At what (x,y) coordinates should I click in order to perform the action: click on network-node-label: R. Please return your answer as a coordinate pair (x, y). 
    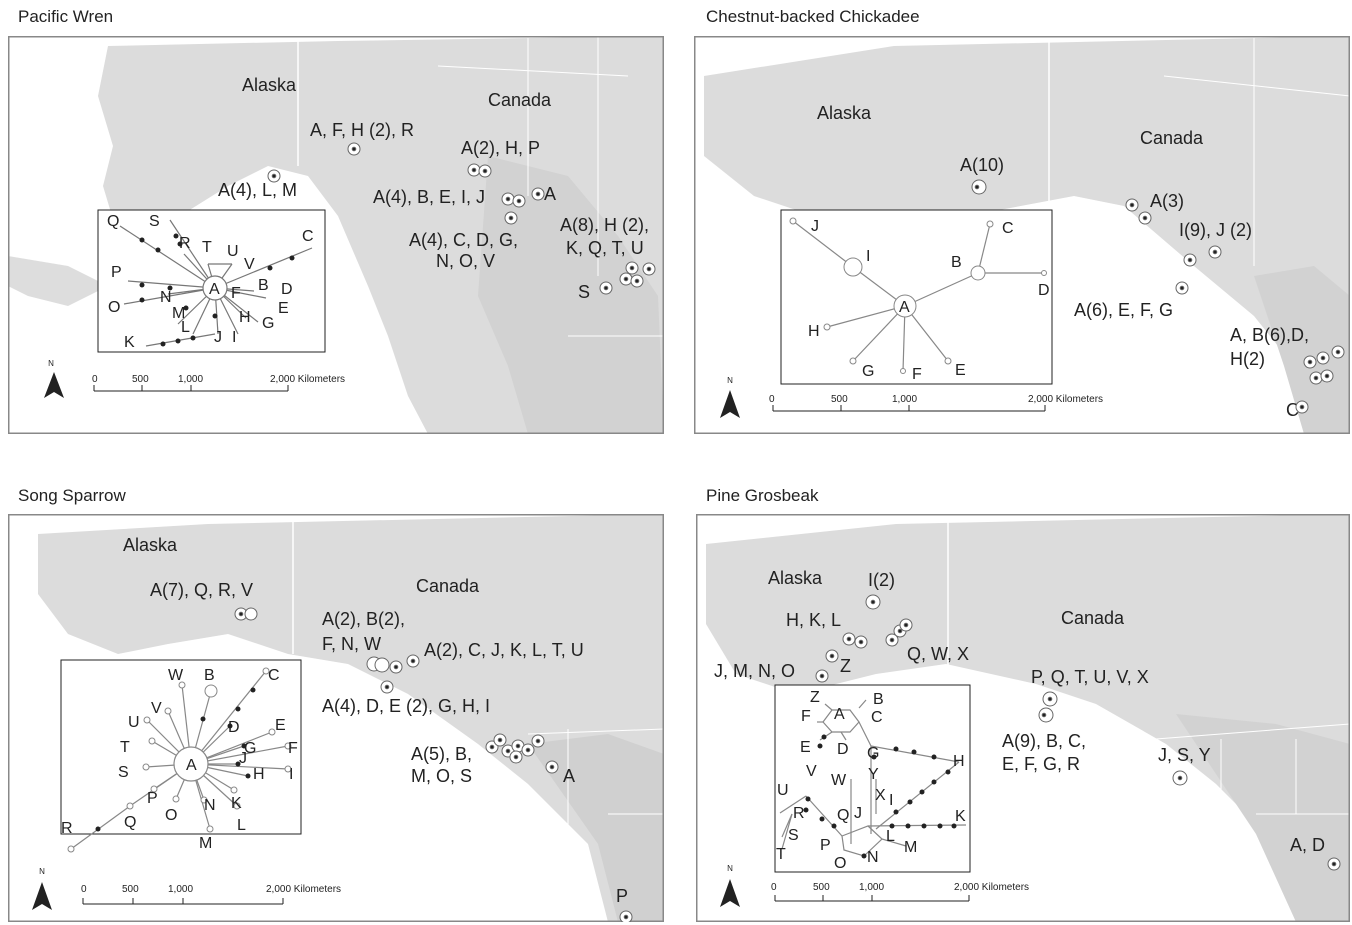
    Looking at the image, I should click on (799, 813).